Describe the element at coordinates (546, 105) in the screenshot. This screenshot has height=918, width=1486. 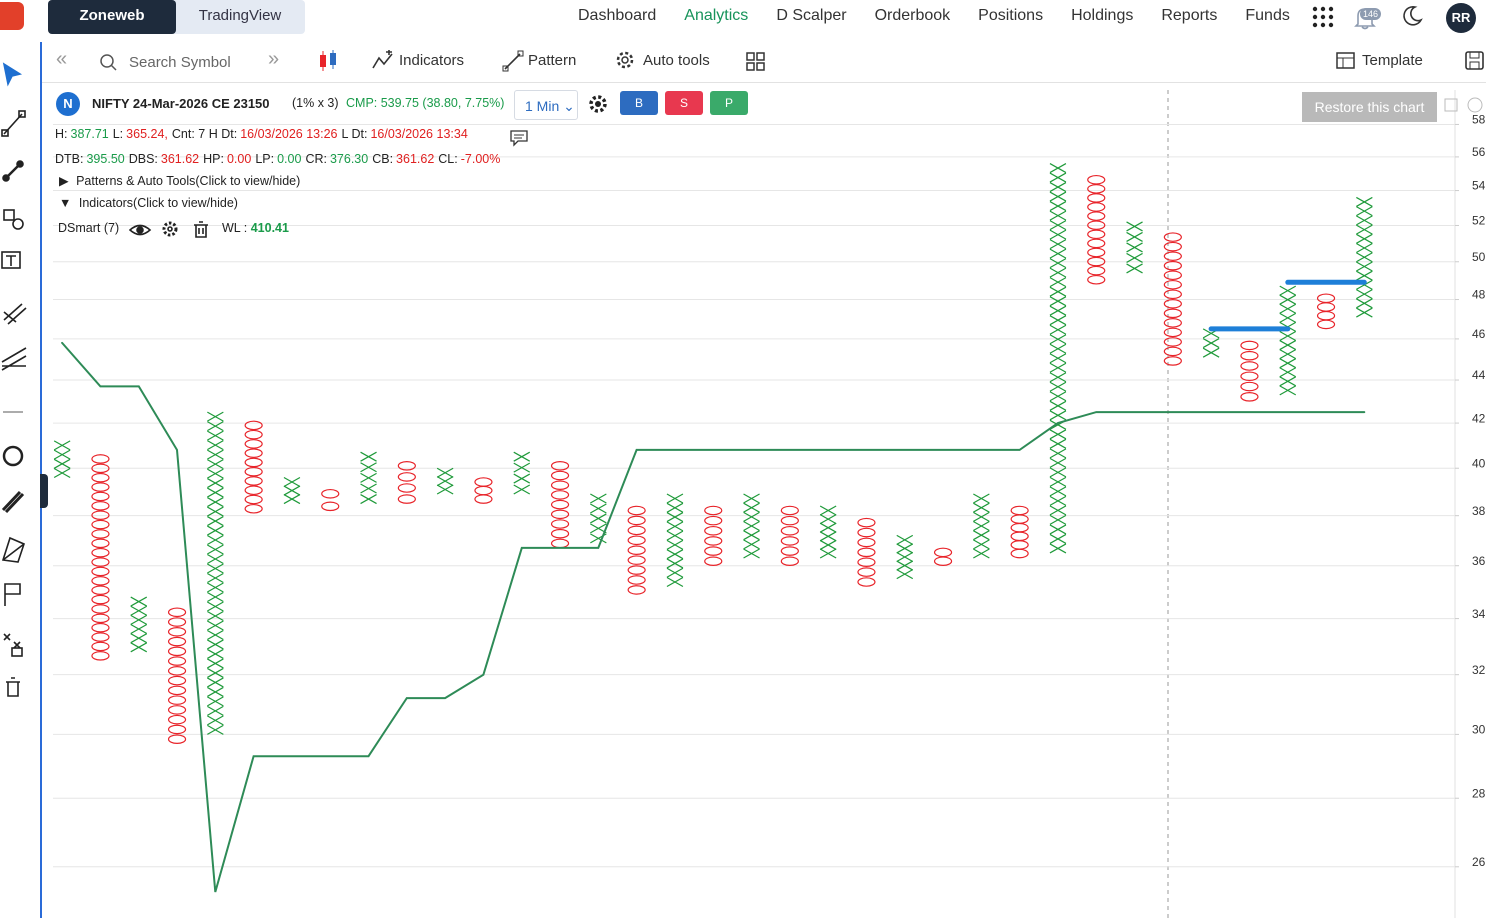
I see `interval-select: 1 Min ⌄` at that location.